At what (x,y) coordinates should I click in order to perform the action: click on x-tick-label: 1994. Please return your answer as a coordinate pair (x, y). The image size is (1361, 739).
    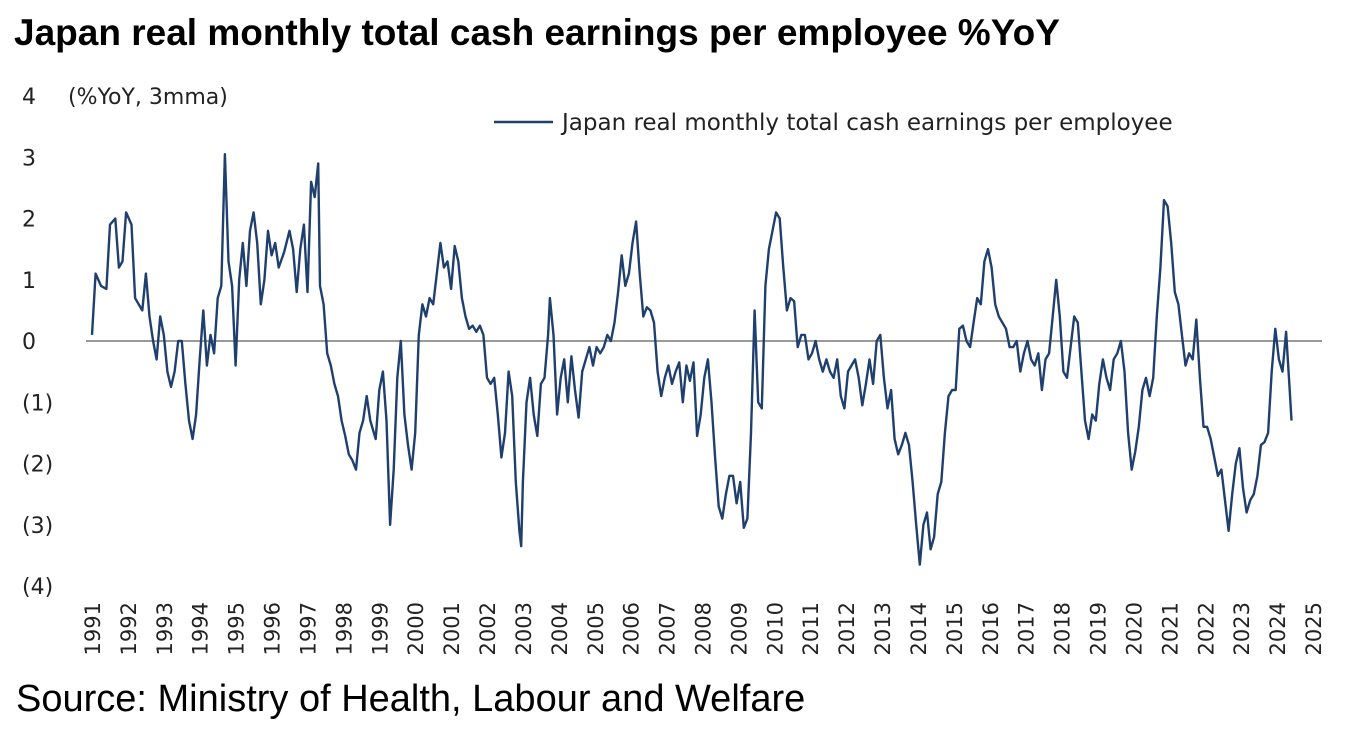
    Looking at the image, I should click on (201, 628).